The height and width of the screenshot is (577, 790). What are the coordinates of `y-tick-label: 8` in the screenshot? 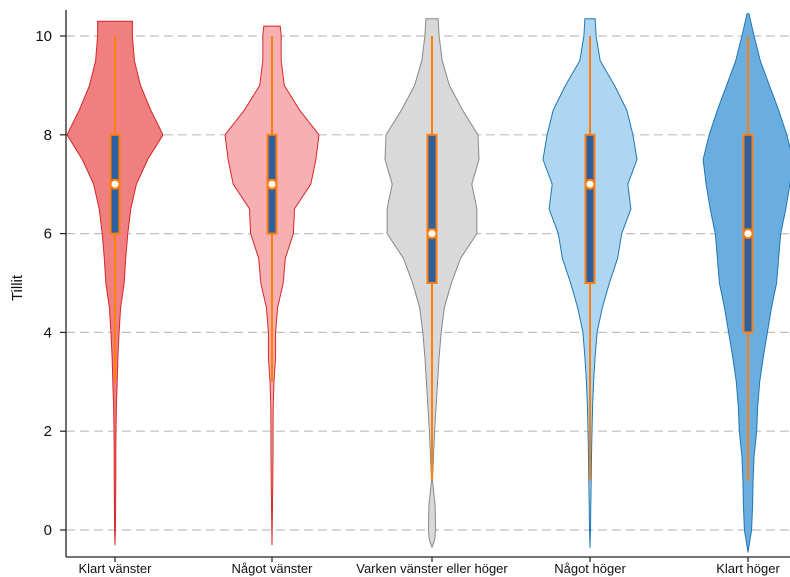 It's located at (48, 135).